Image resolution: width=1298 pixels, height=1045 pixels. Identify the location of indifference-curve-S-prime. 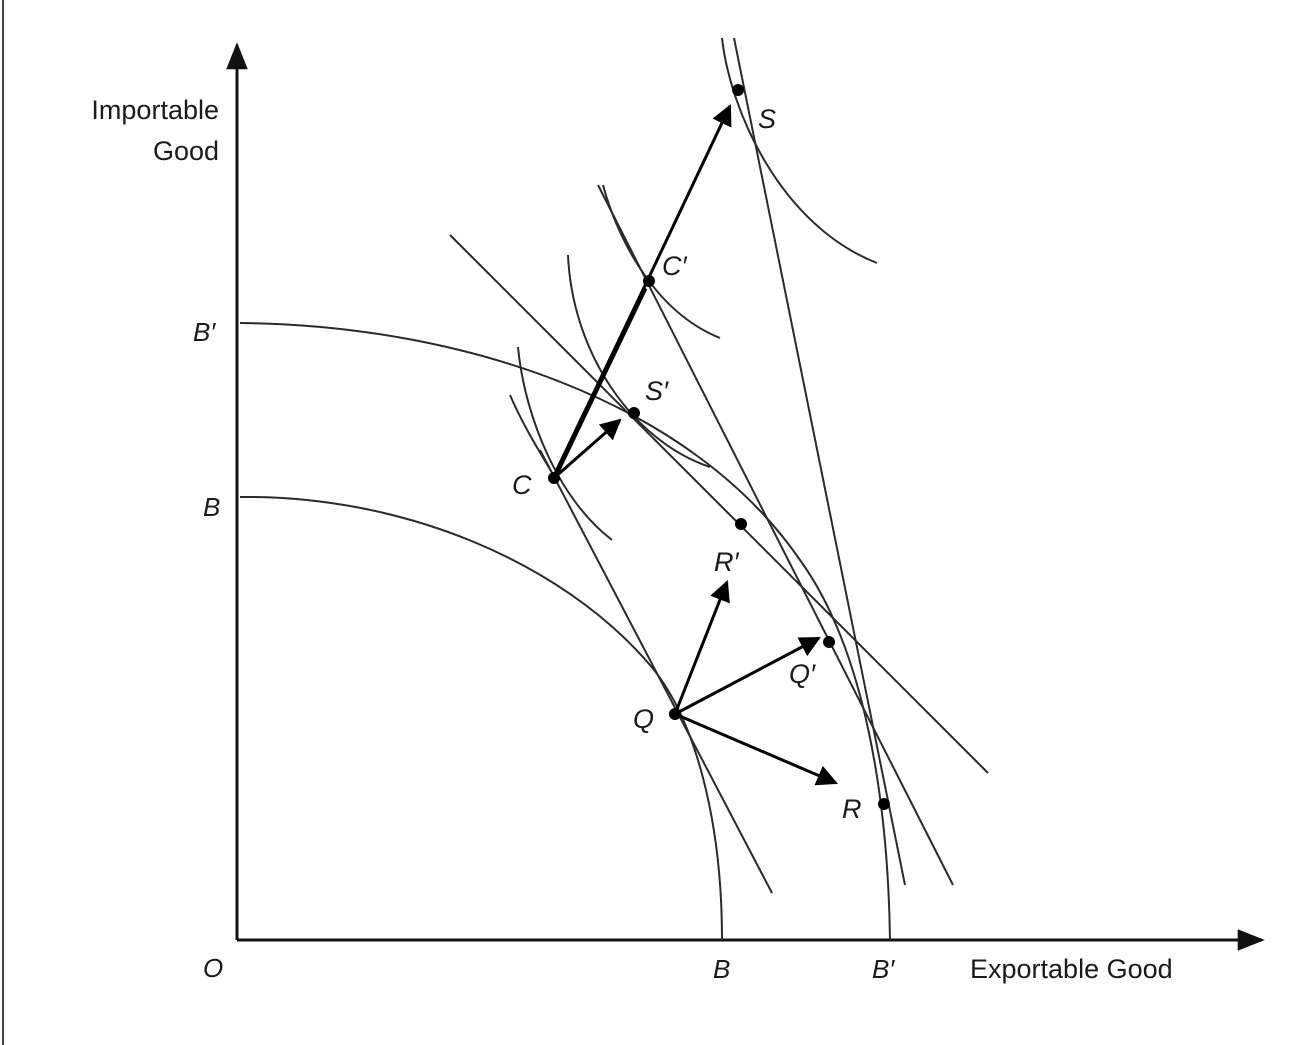
(639, 361).